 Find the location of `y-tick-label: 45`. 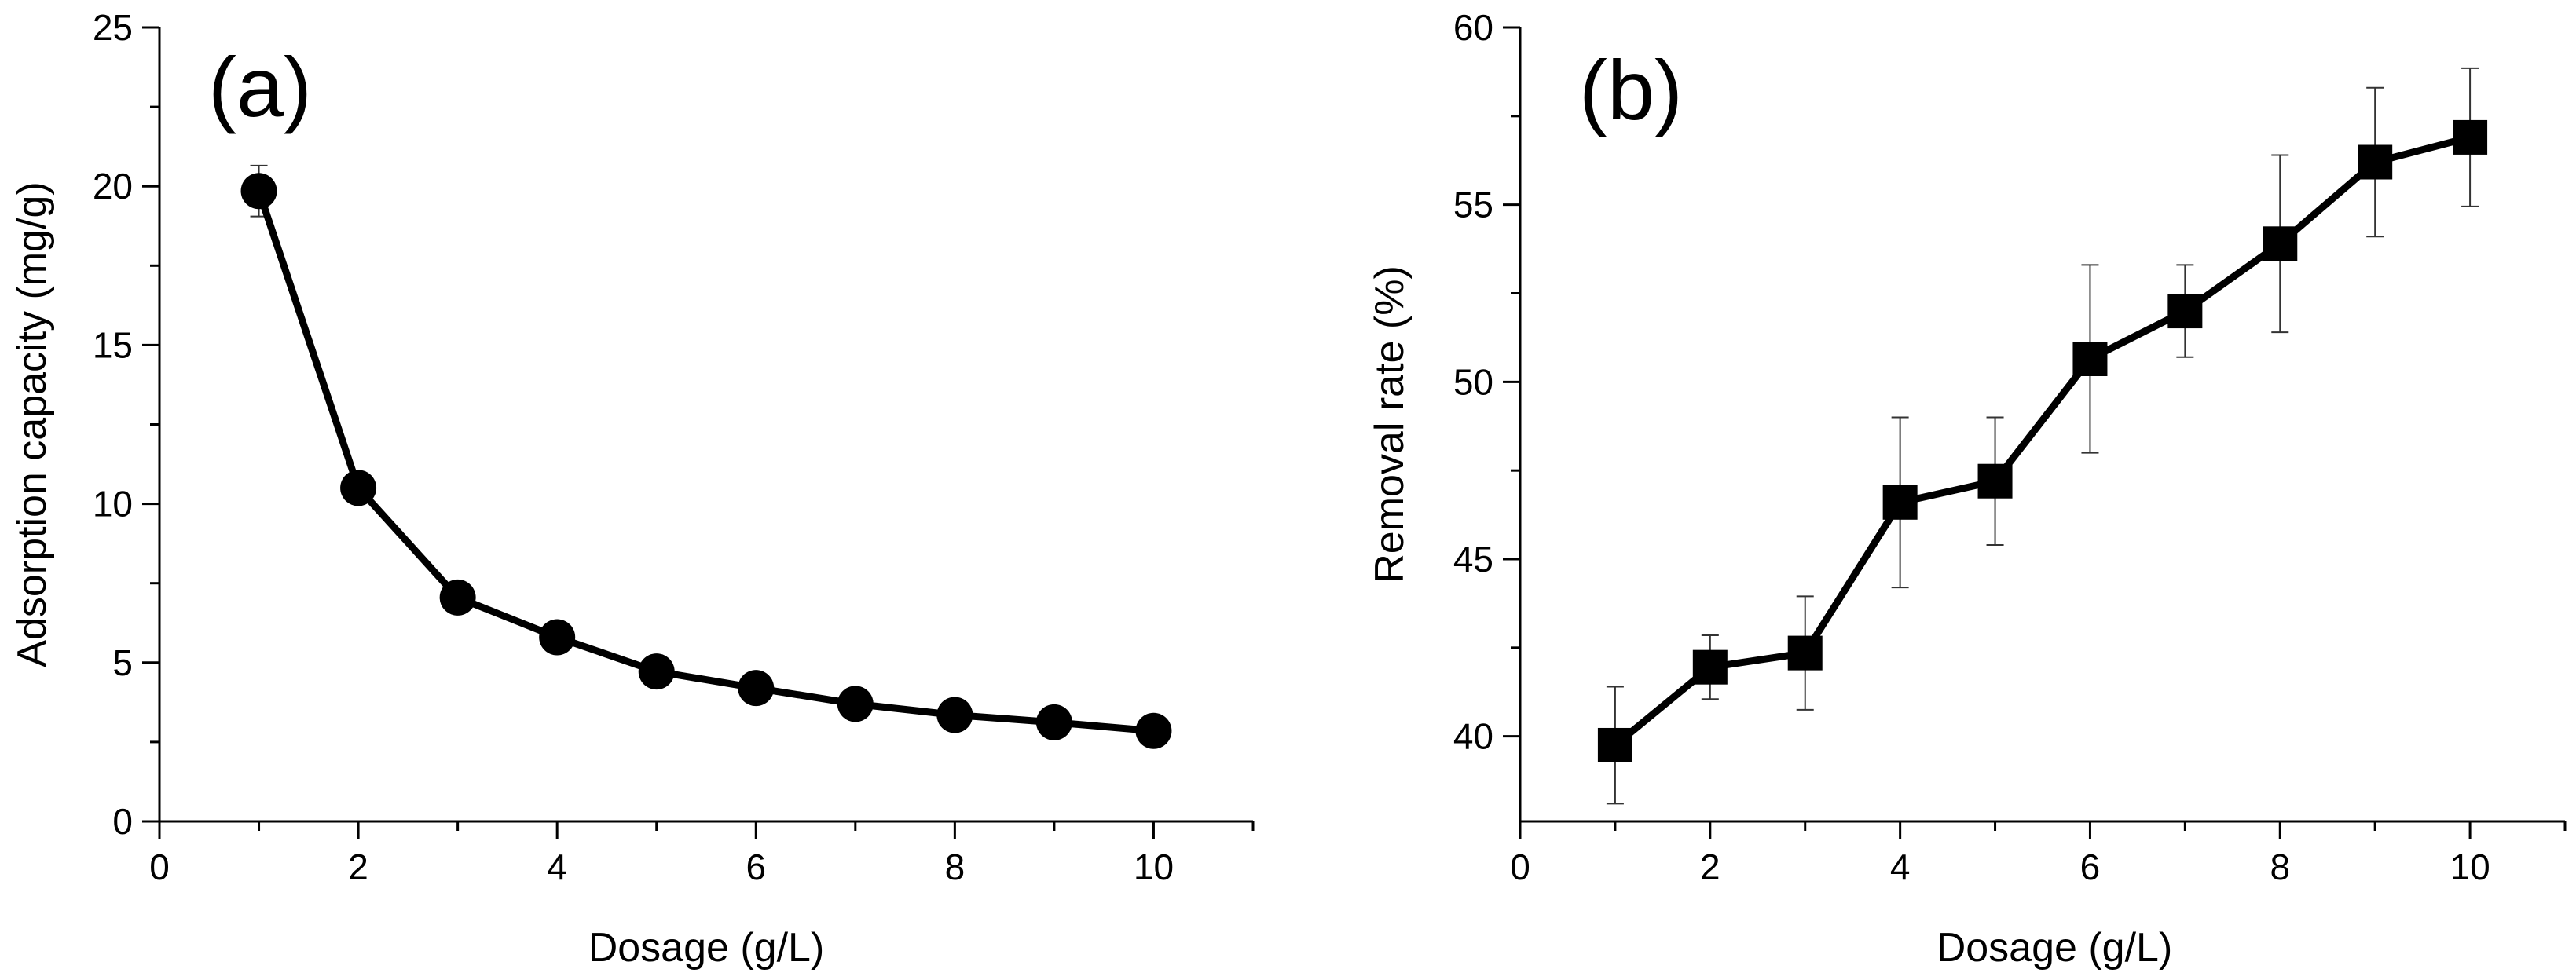

y-tick-label: 45 is located at coordinates (1473, 559).